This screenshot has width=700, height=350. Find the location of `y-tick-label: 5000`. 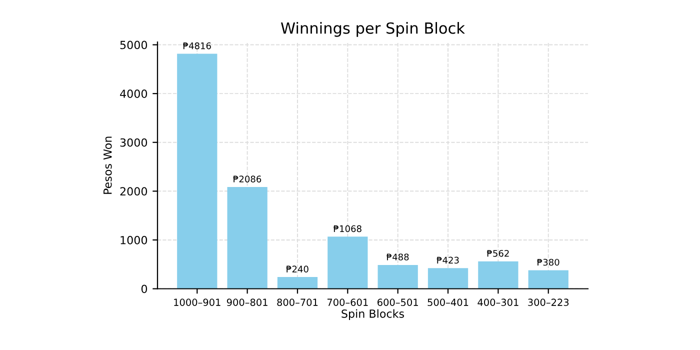

y-tick-label: 5000 is located at coordinates (134, 45).